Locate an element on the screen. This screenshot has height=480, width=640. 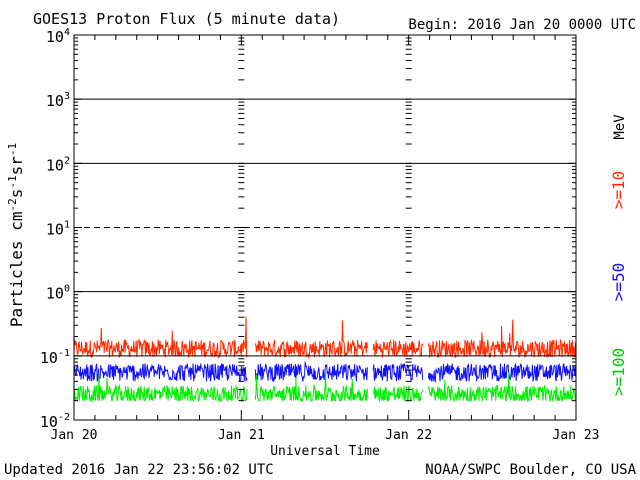
x-tick-label: Jan 21 is located at coordinates (241, 435).